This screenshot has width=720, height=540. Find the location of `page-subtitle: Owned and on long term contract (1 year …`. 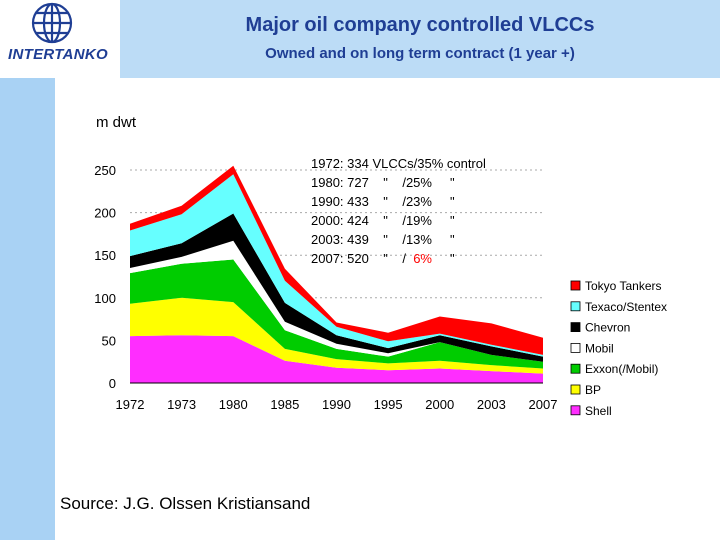

page-subtitle: Owned and on long term contract (1 year … is located at coordinates (420, 53).